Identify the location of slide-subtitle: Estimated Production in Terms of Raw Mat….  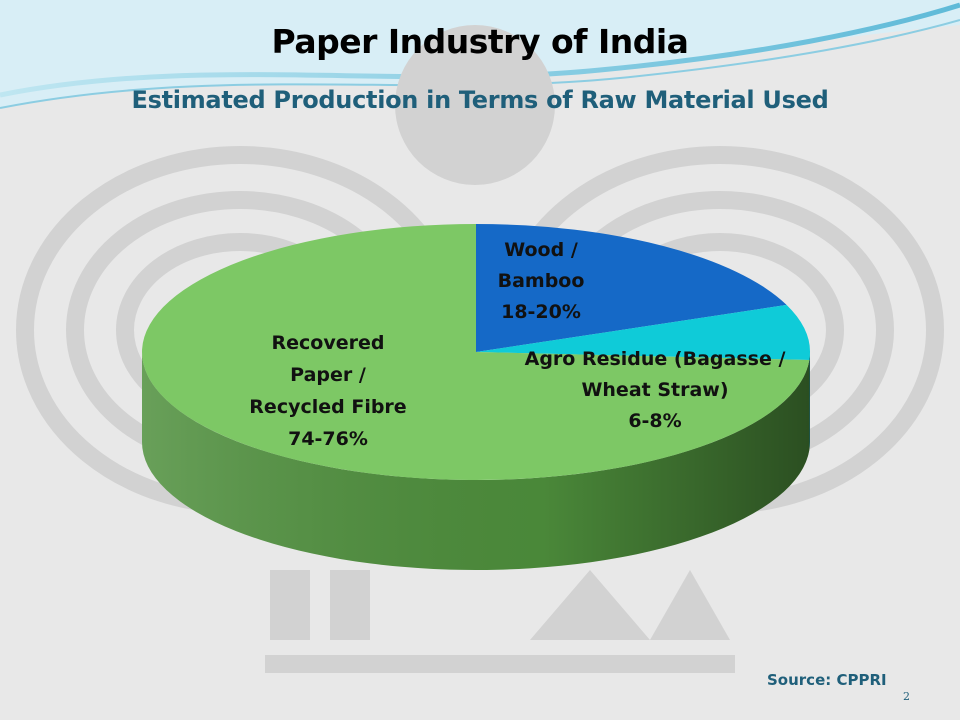
(480, 100).